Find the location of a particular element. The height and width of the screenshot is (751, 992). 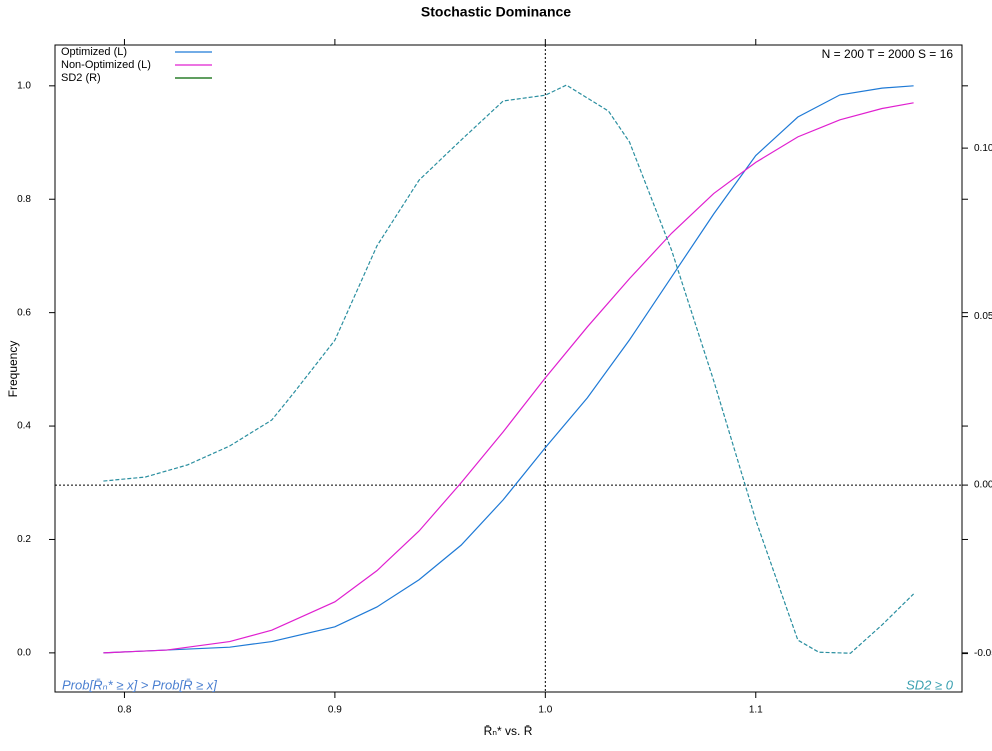

x-tick-label: 0.8 is located at coordinates (124, 710).